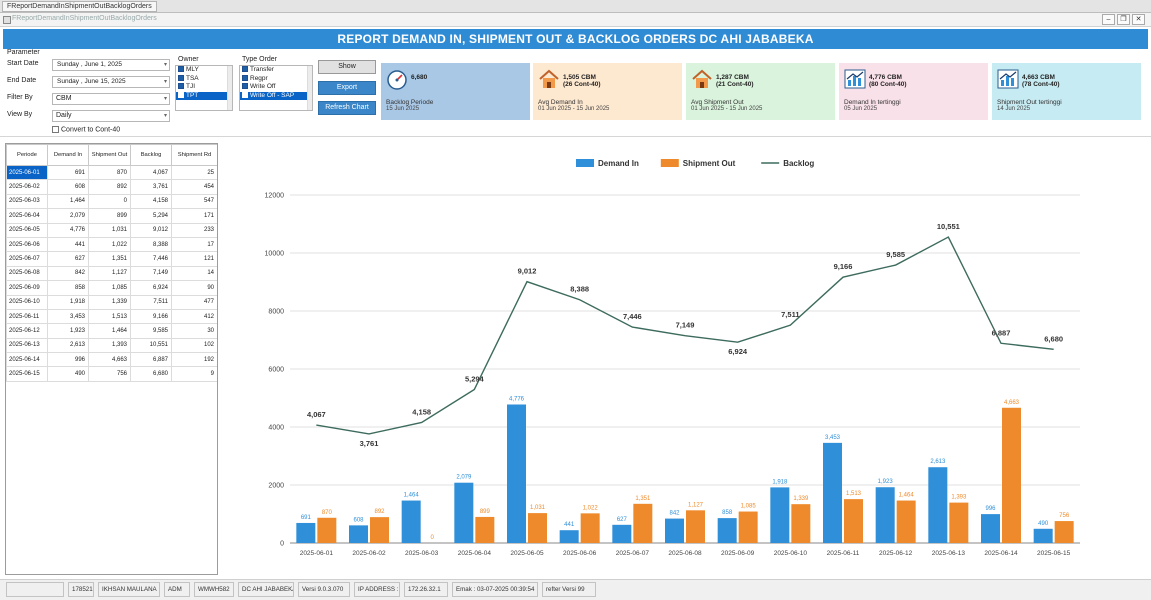  Describe the element at coordinates (111, 99) in the screenshot. I see `filter-by-select: CBM ▾` at that location.